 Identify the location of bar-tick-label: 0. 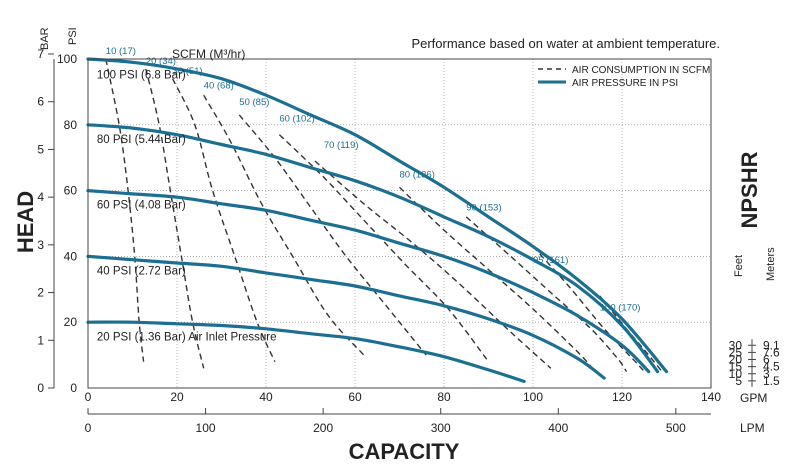
(40, 388).